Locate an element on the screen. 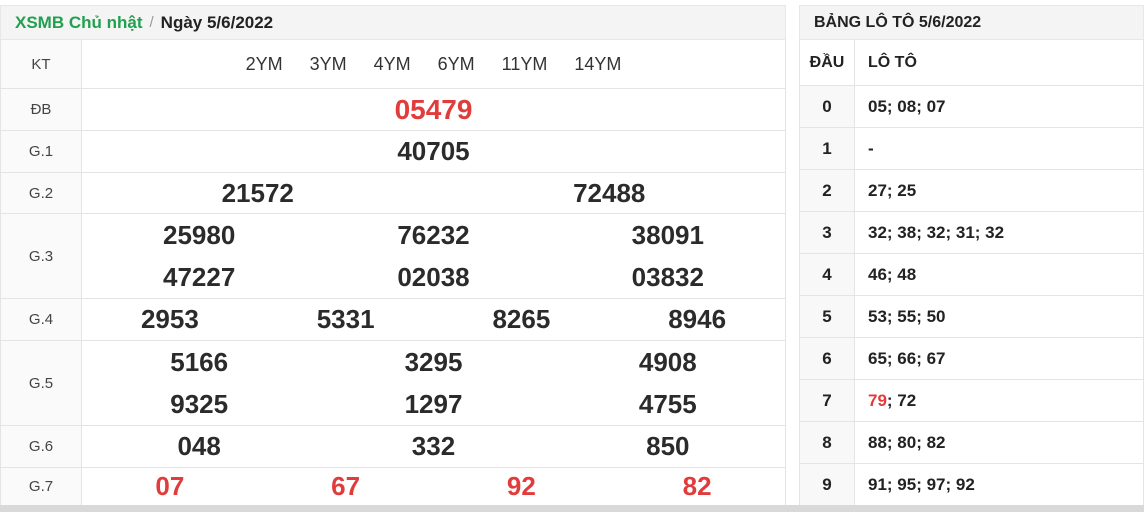  prize-row-g7: G.7 07 67 92 82 is located at coordinates (393, 486).